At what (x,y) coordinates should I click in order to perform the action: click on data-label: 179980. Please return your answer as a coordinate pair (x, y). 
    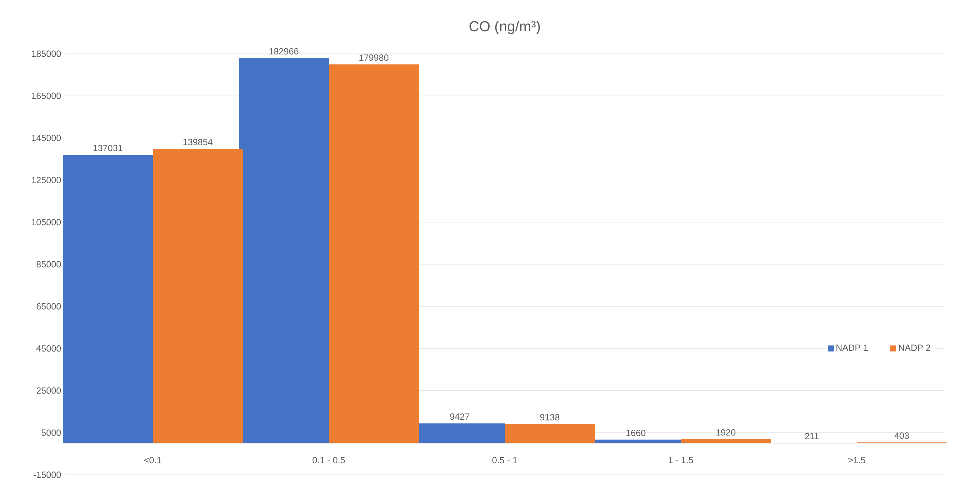
    Looking at the image, I should click on (374, 58).